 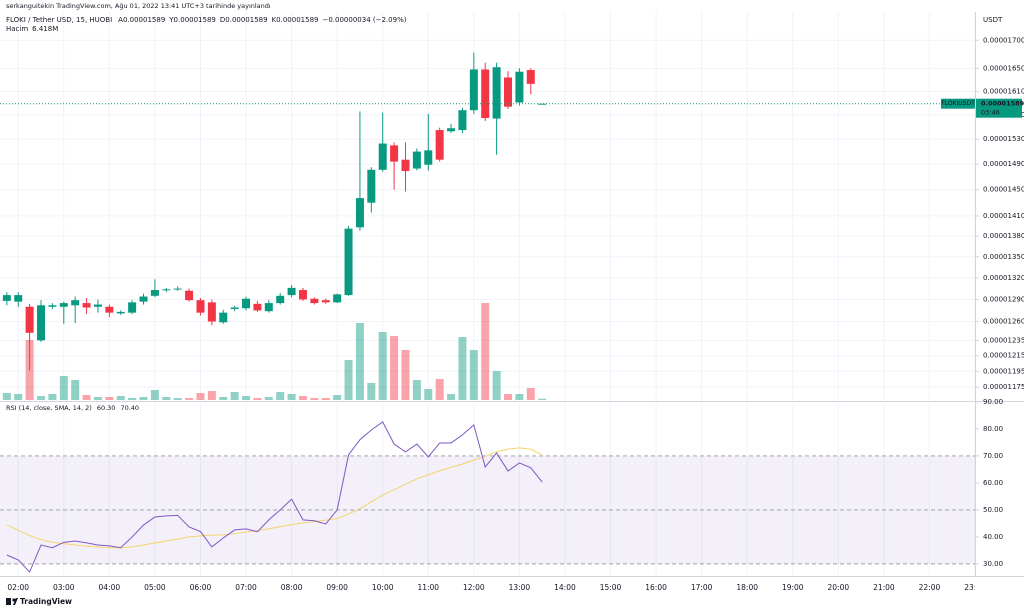 What do you see at coordinates (839, 587) in the screenshot?
I see `x-tick-label: 20:00` at bounding box center [839, 587].